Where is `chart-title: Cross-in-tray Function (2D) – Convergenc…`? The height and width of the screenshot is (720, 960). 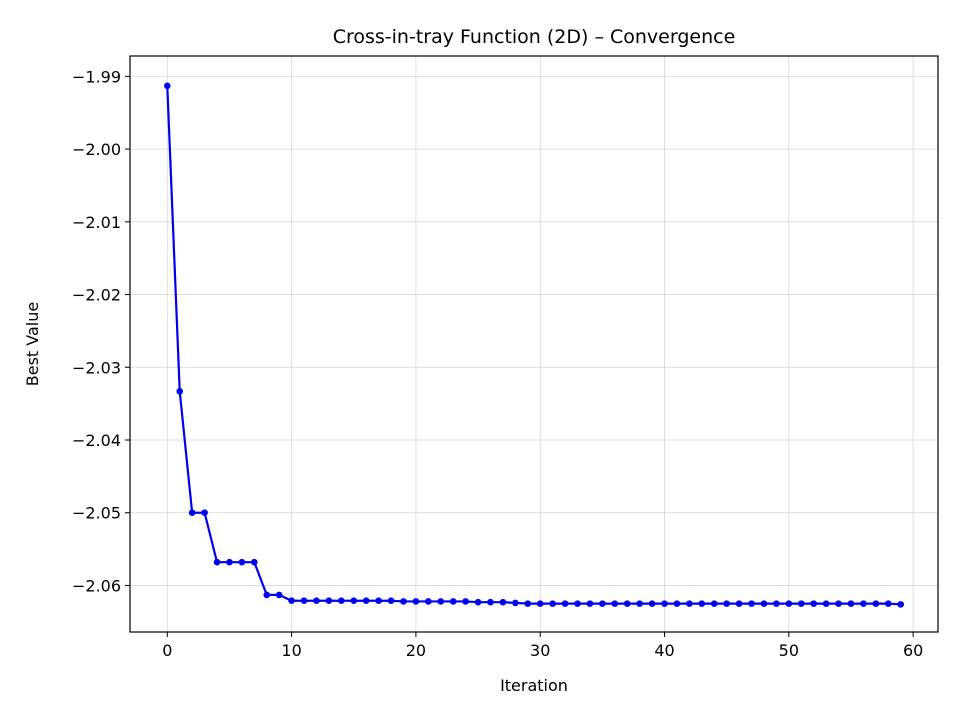 chart-title: Cross-in-tray Function (2D) – Convergenc… is located at coordinates (534, 37).